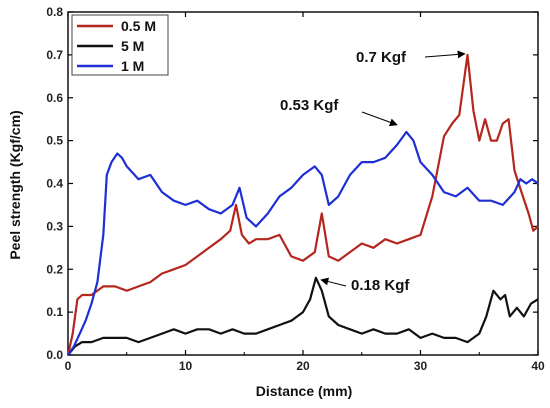  Describe the element at coordinates (132, 46) in the screenshot. I see `legend-entry: 5 M` at that location.